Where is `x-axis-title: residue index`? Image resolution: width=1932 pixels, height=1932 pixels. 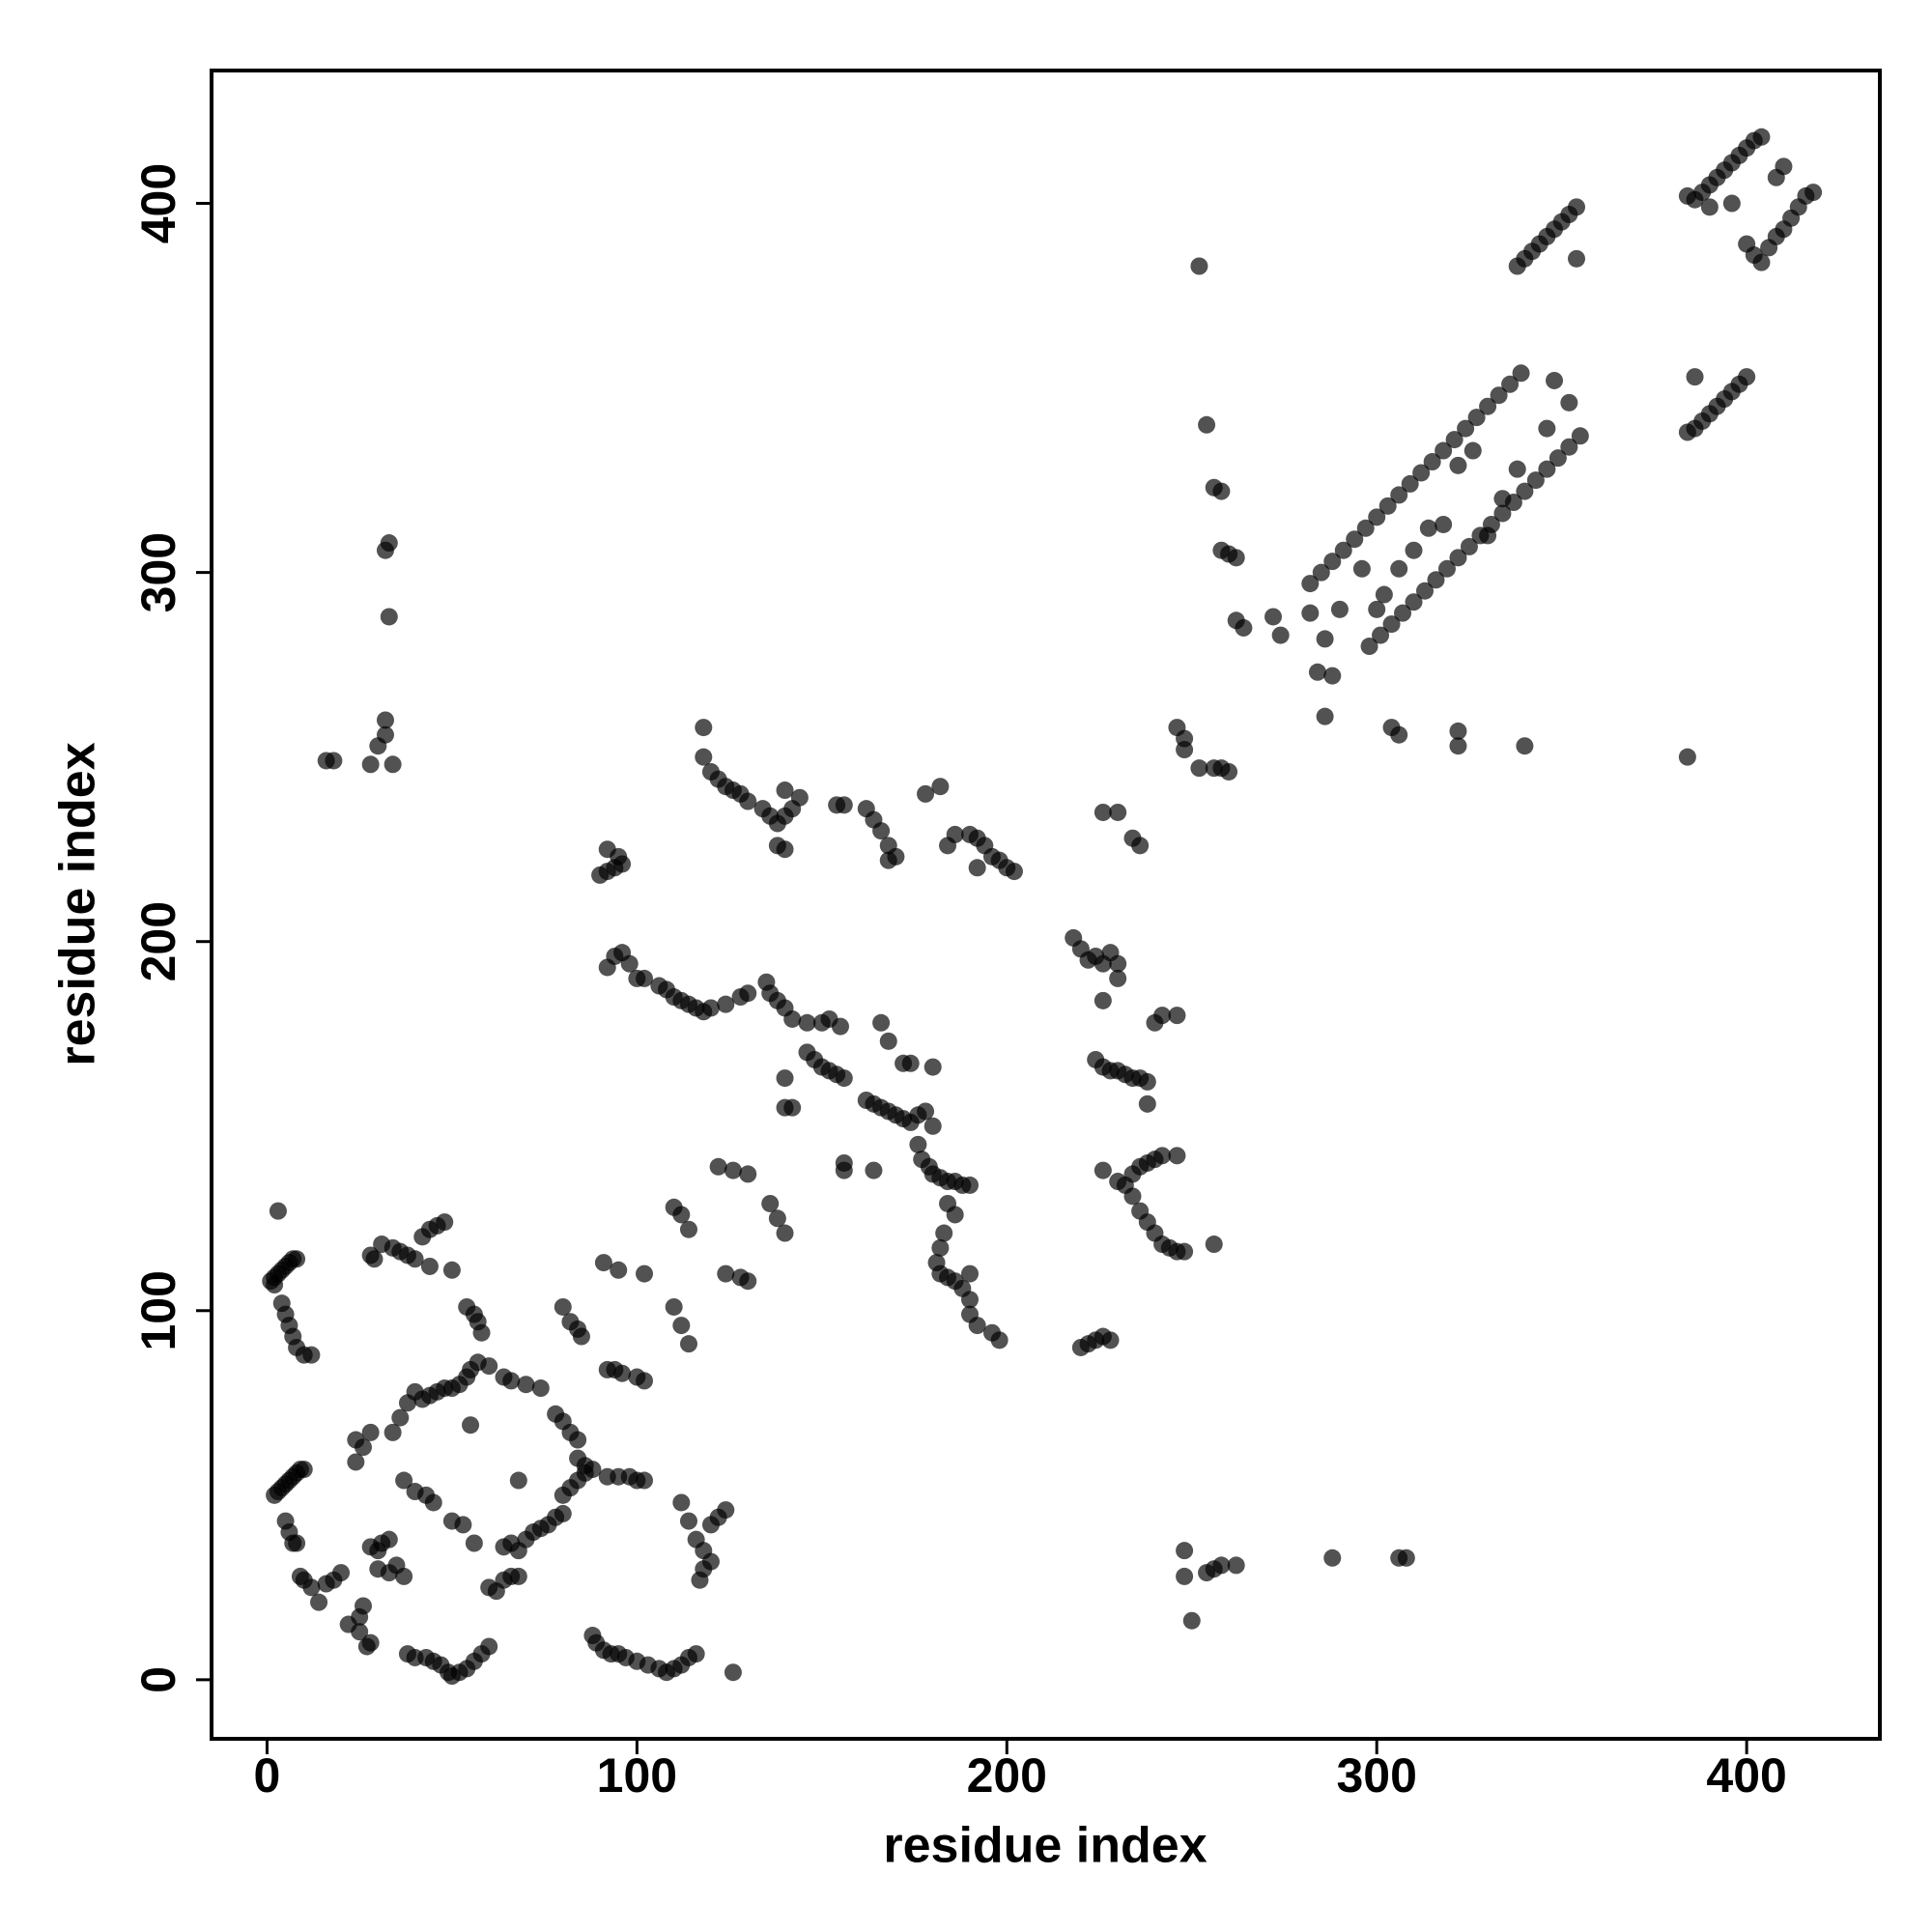
x-axis-title: residue index is located at coordinates (1045, 1846).